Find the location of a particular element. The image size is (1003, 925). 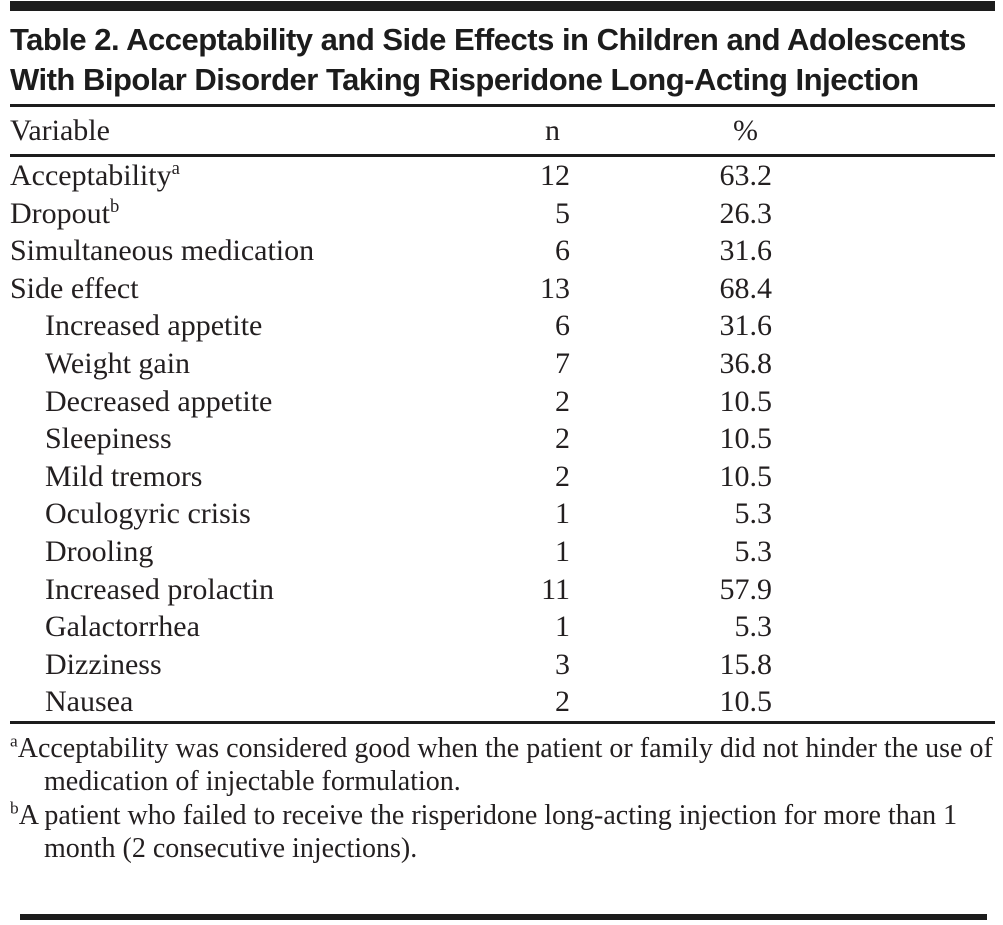

table-row: Acceptabilitya 12 63.2 is located at coordinates (502, 176).